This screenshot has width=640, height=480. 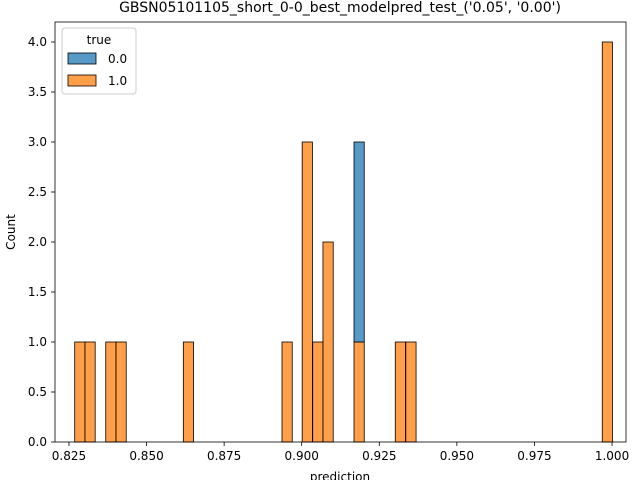 I want to click on legend-label: 1.0, so click(x=117, y=81).